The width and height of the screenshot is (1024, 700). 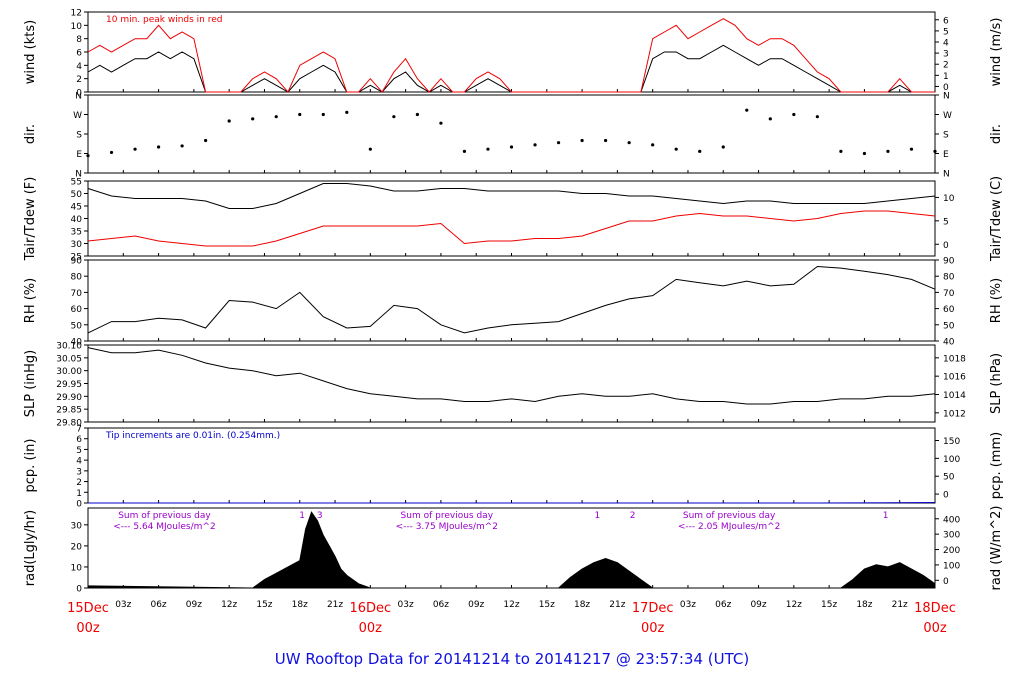 I want to click on tick-label: 29.80, so click(x=69, y=424).